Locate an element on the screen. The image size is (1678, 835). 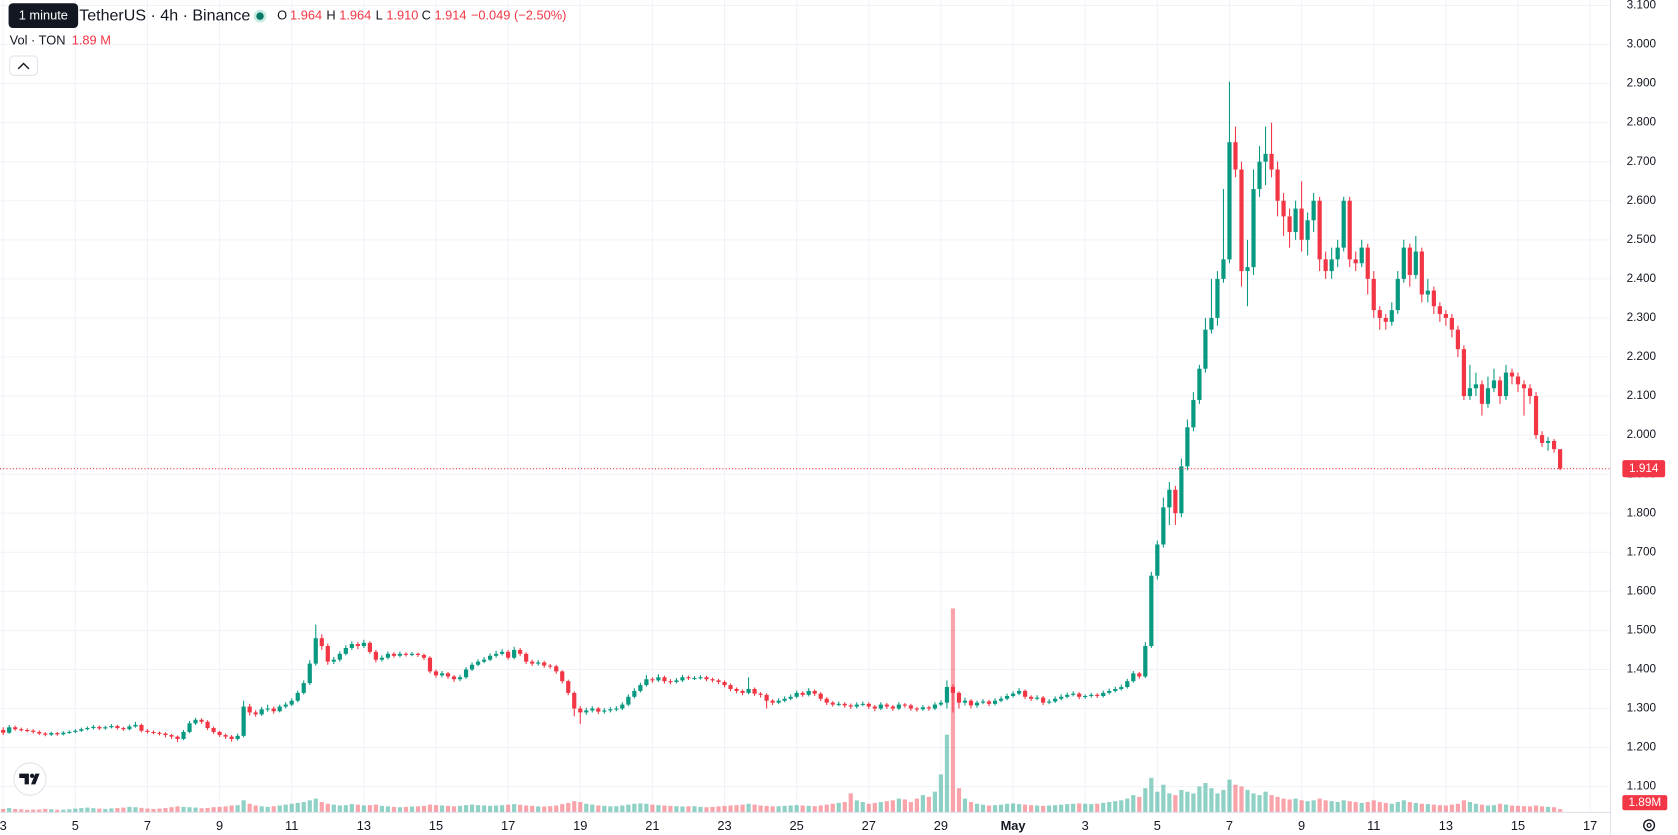
y-tick-label: 2.300 is located at coordinates (1642, 317).